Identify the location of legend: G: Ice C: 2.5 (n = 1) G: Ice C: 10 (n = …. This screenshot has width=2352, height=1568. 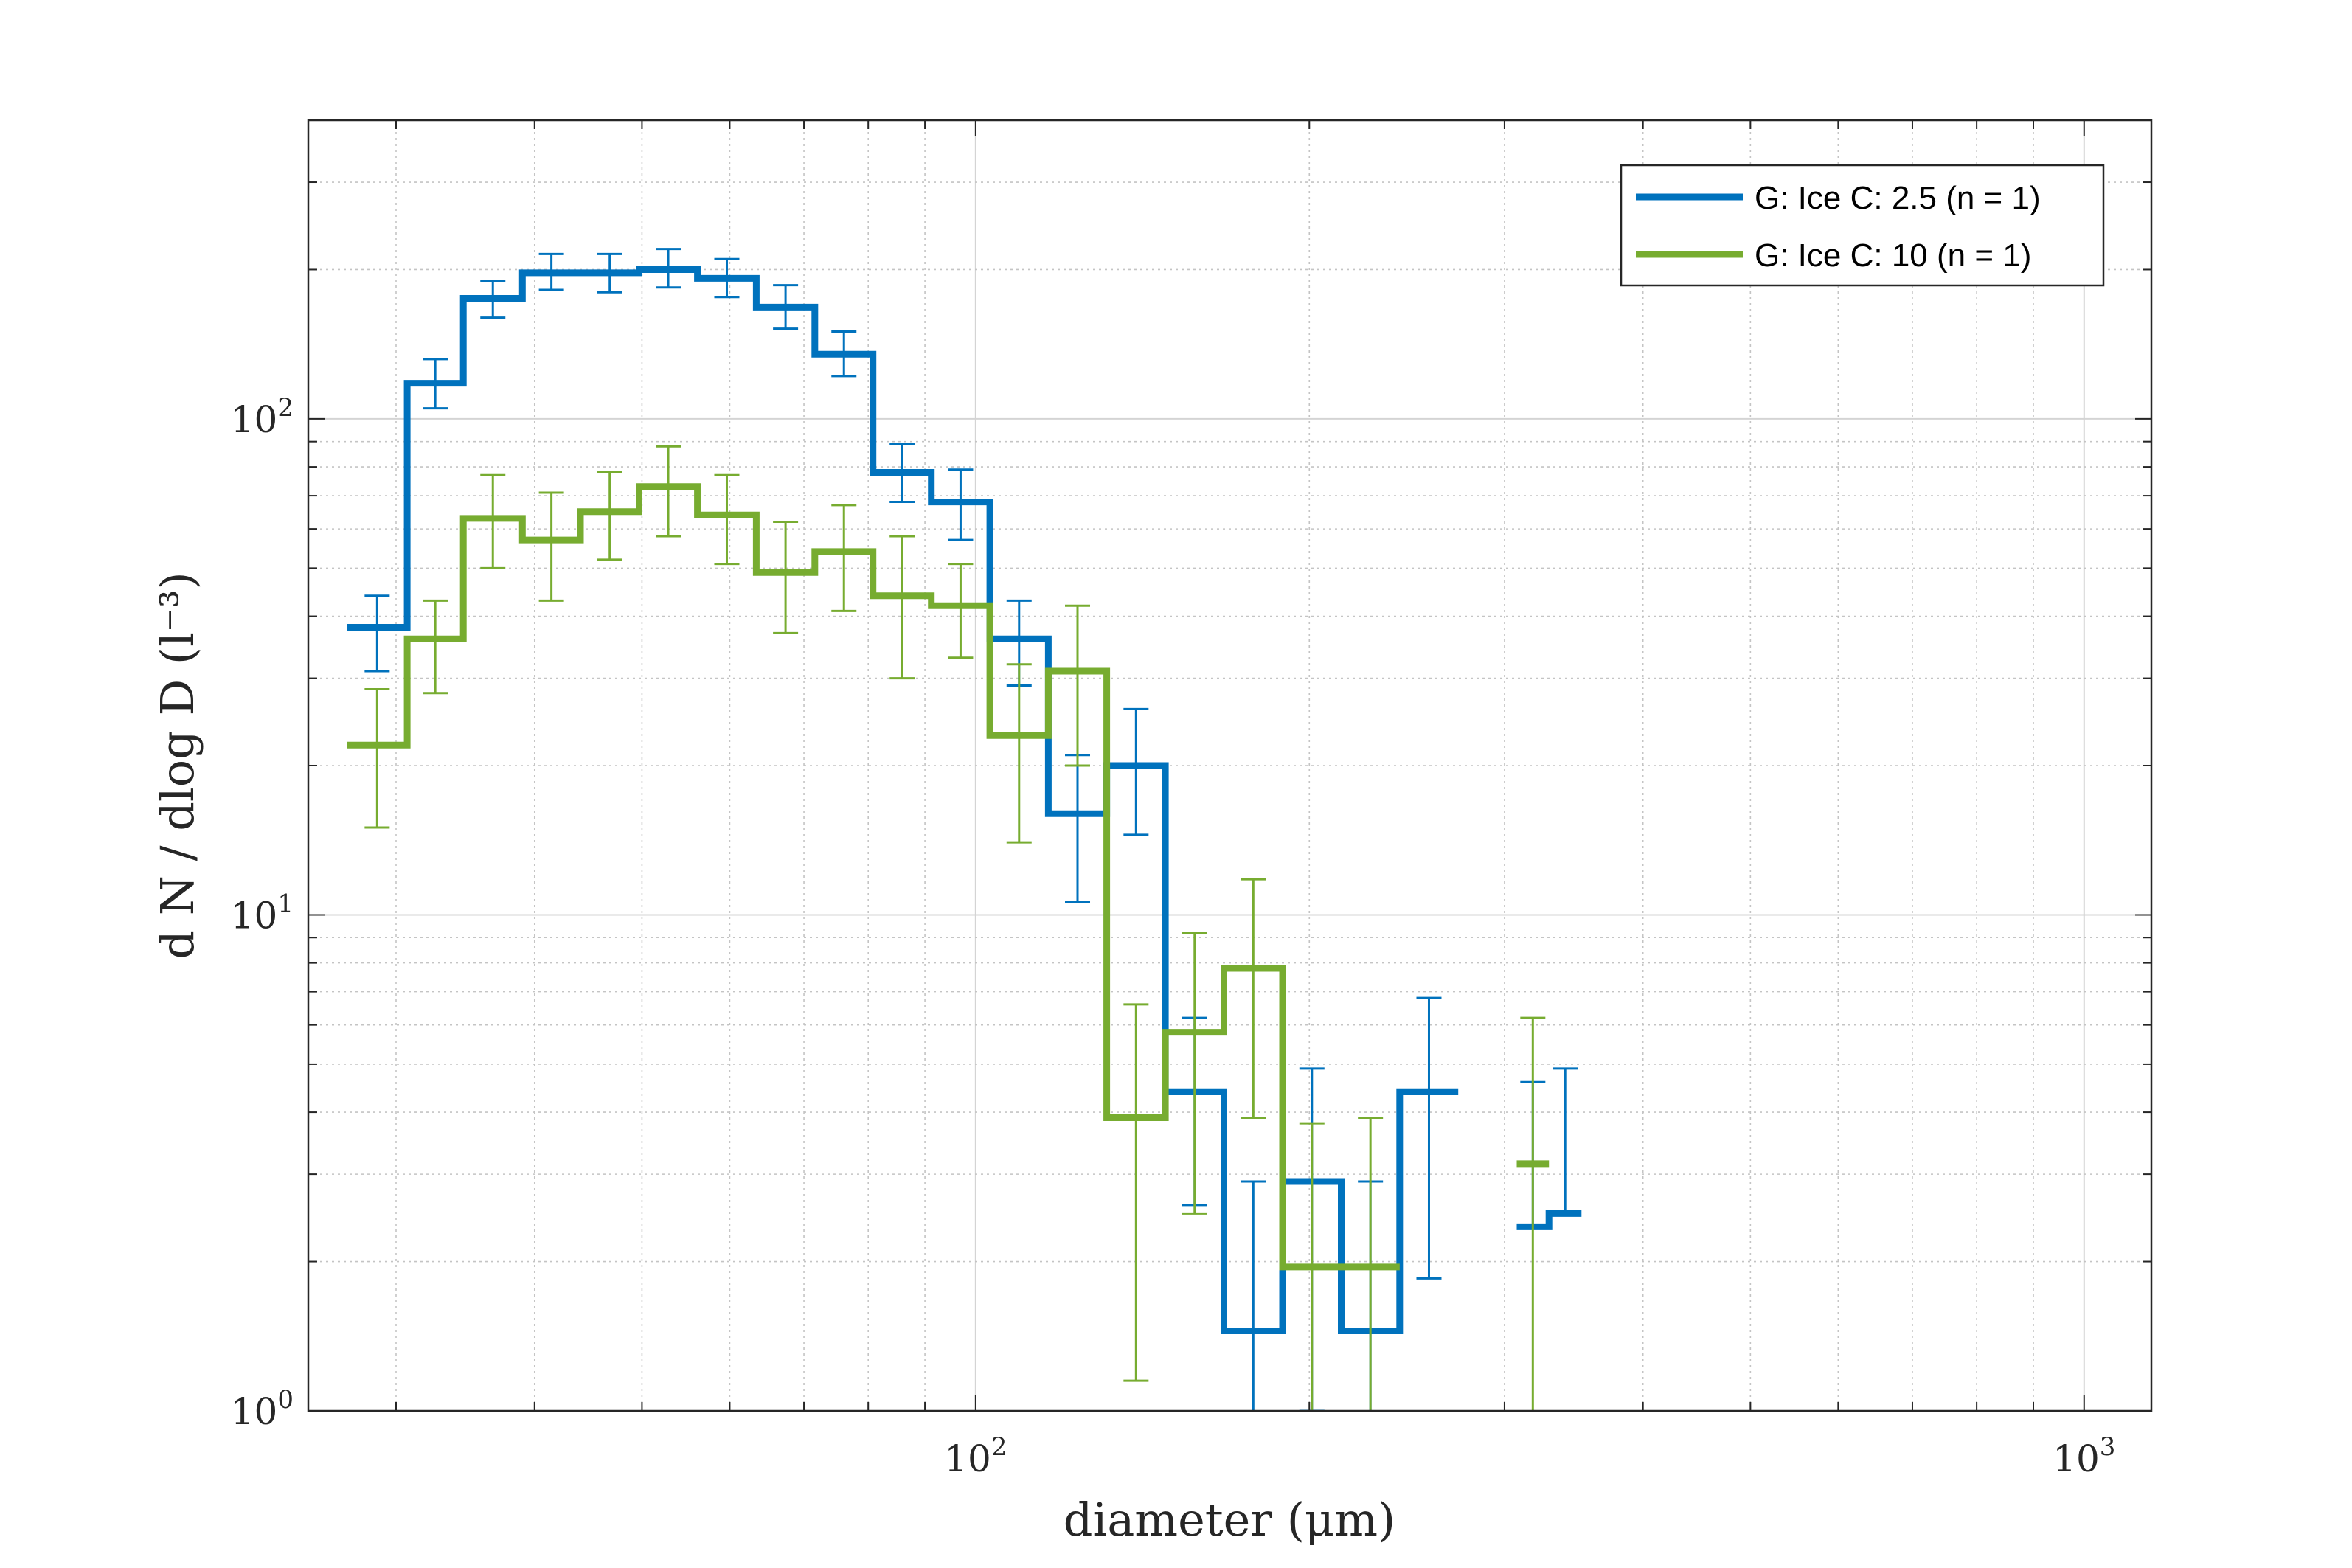
(1862, 225).